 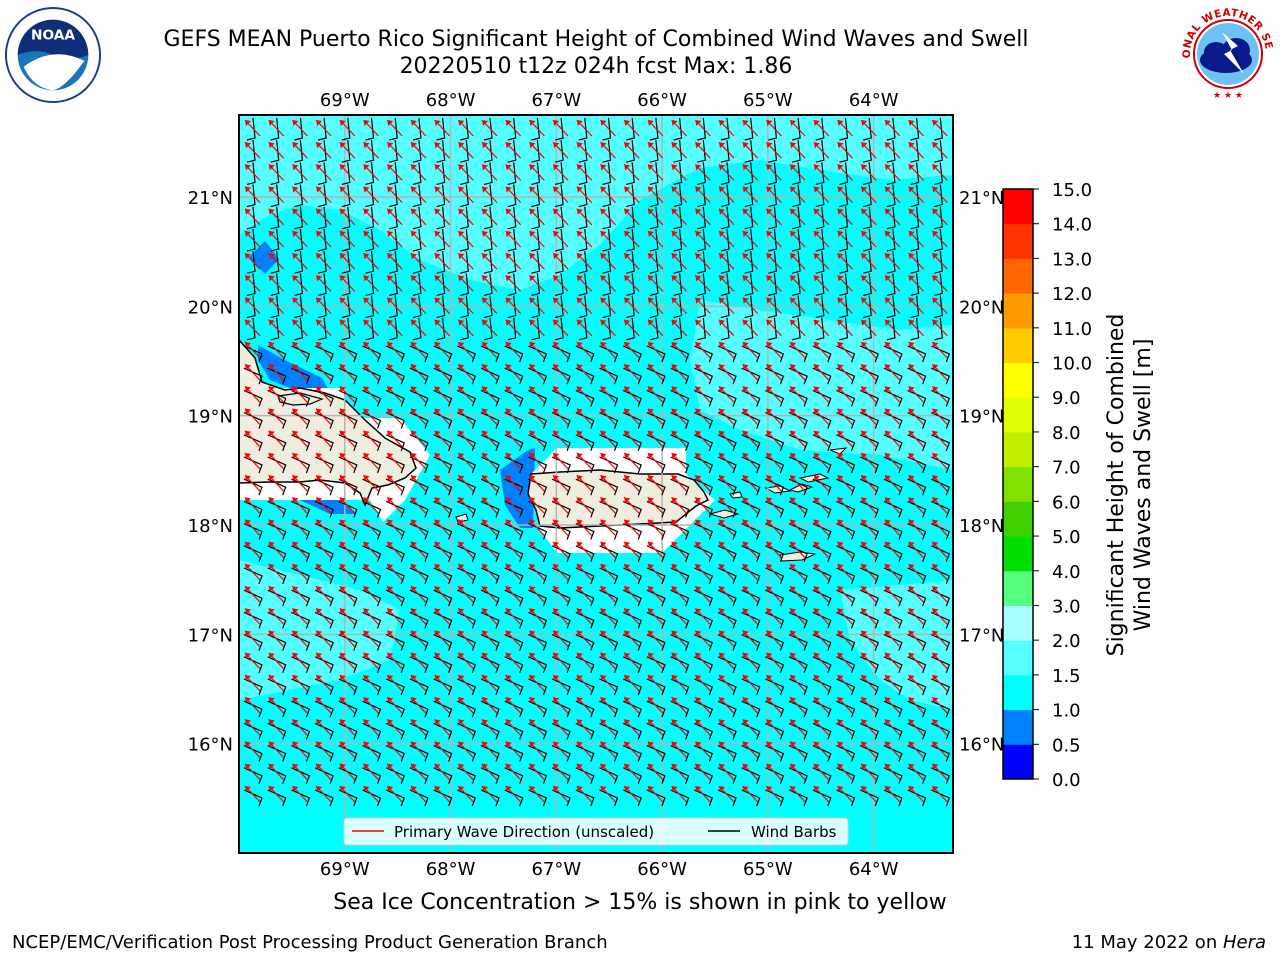 I want to click on chart-subtitle: 20220510 t12z 024h fcst Max: 1.86, so click(x=596, y=66).